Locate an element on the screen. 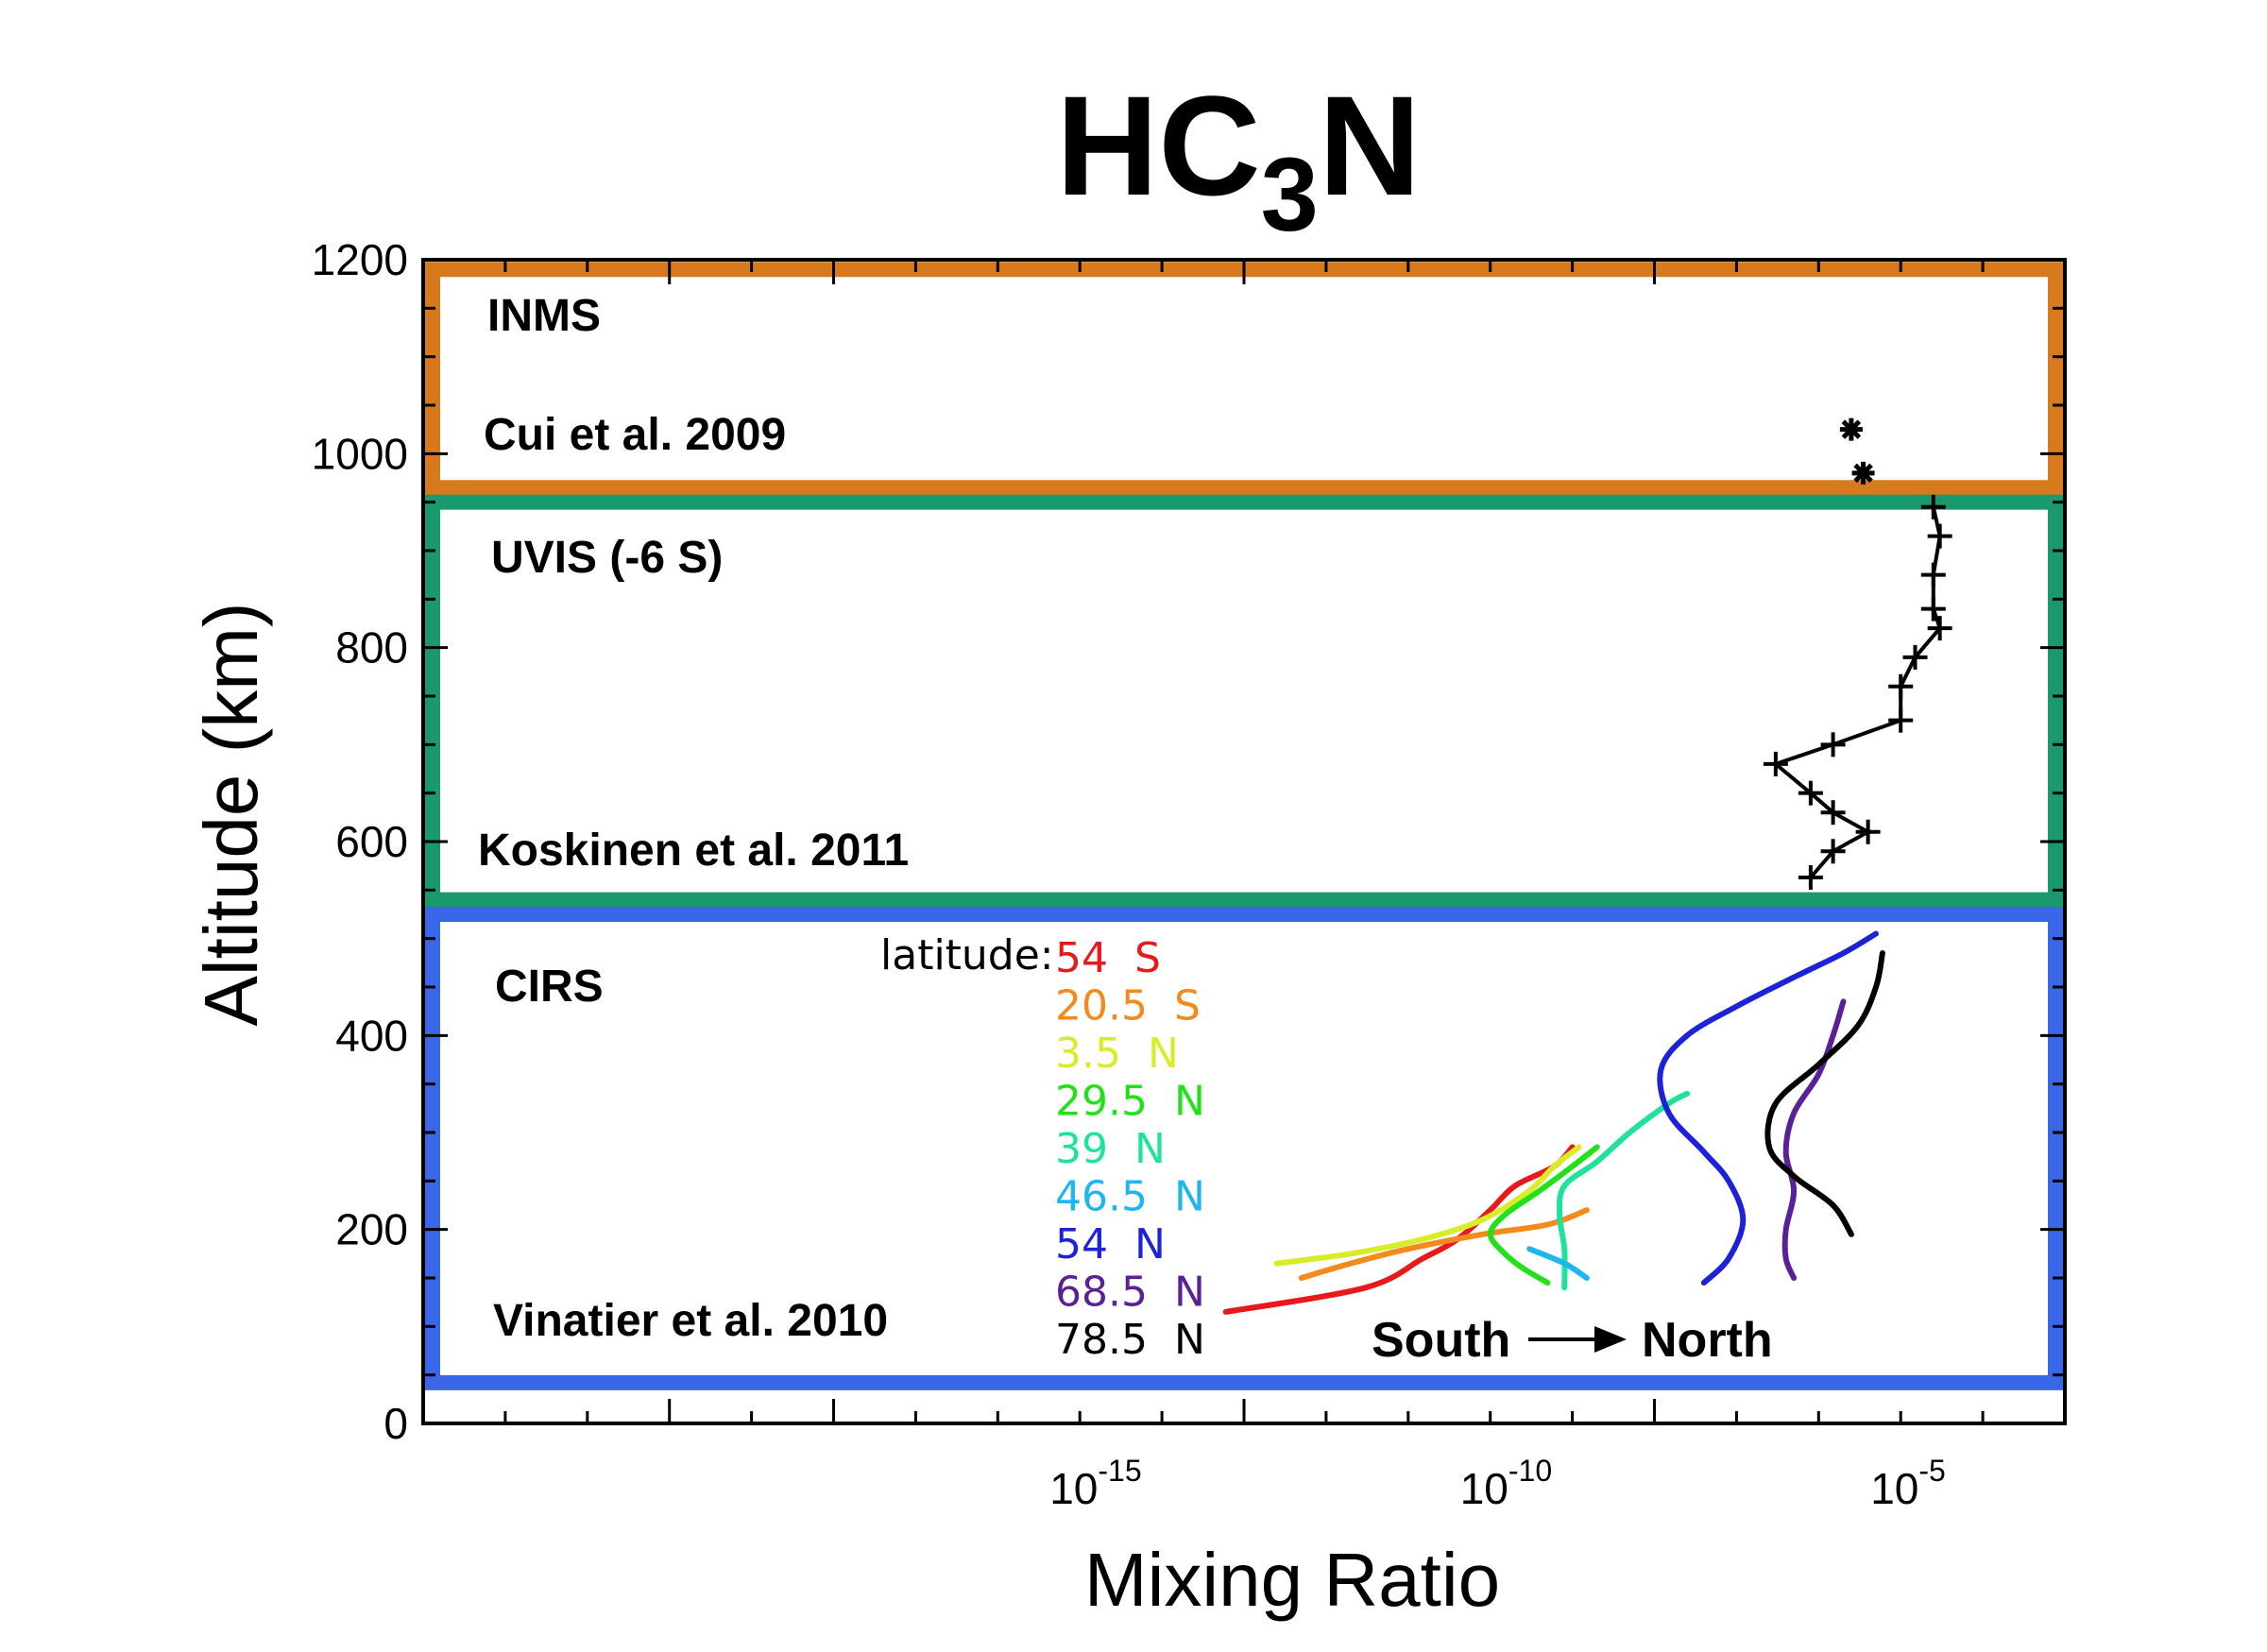  cirs-curve-39-n is located at coordinates (1623, 1190).